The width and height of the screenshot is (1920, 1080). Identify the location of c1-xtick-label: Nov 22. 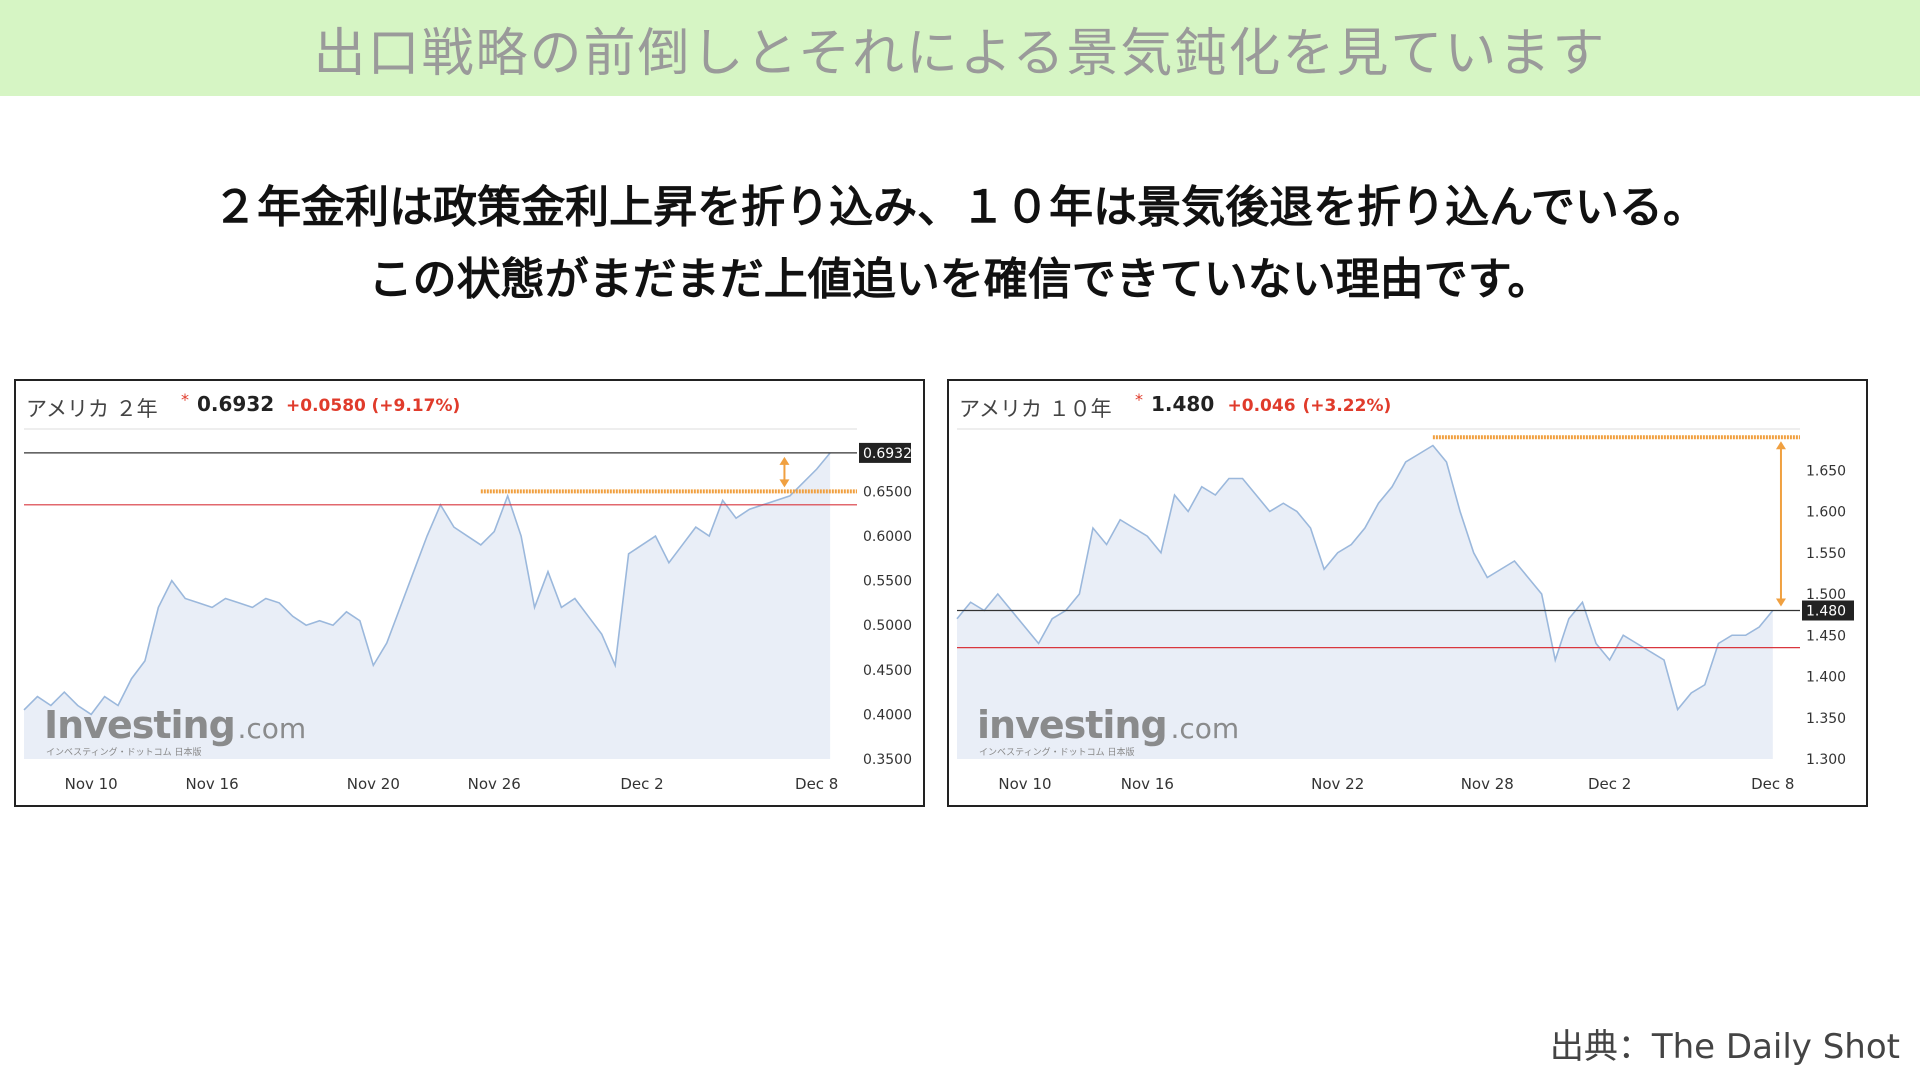
(1337, 784).